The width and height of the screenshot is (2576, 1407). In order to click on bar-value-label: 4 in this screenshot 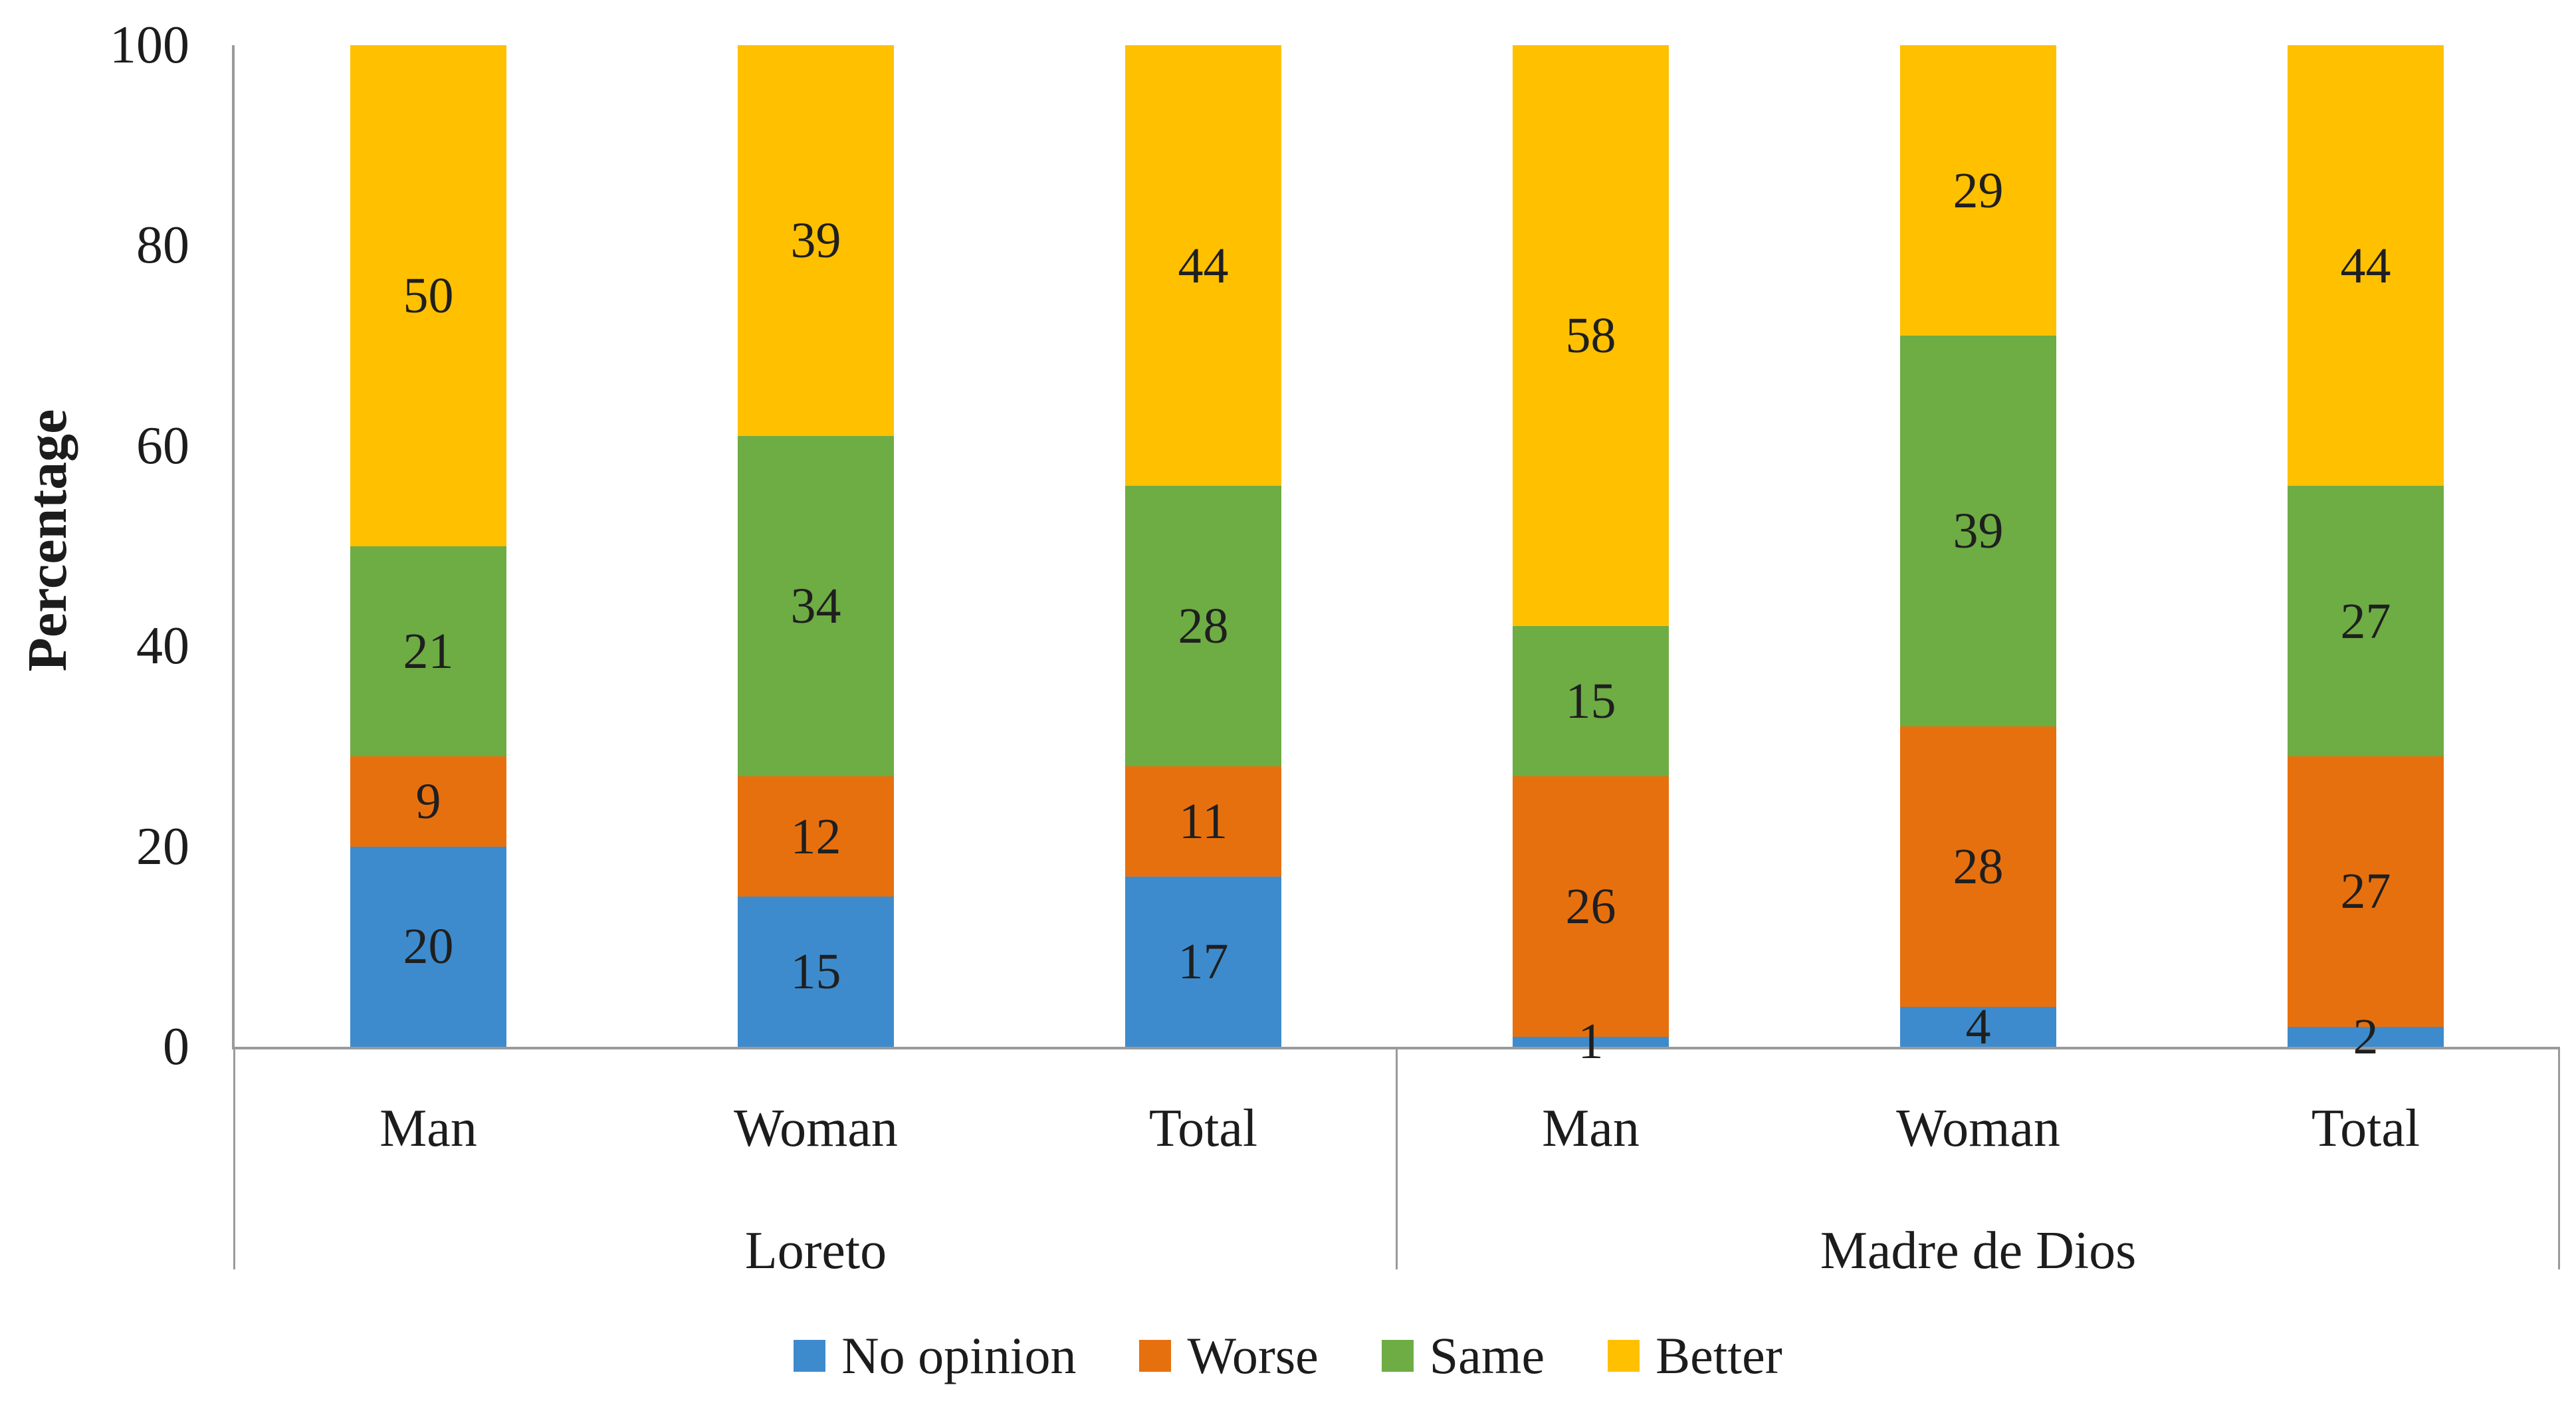, I will do `click(1978, 1027)`.